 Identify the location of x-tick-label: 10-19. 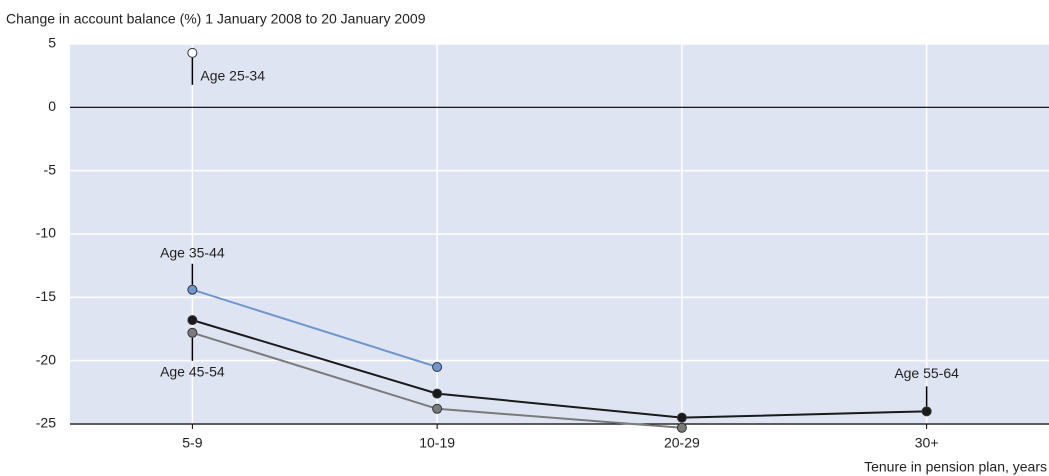
(437, 443).